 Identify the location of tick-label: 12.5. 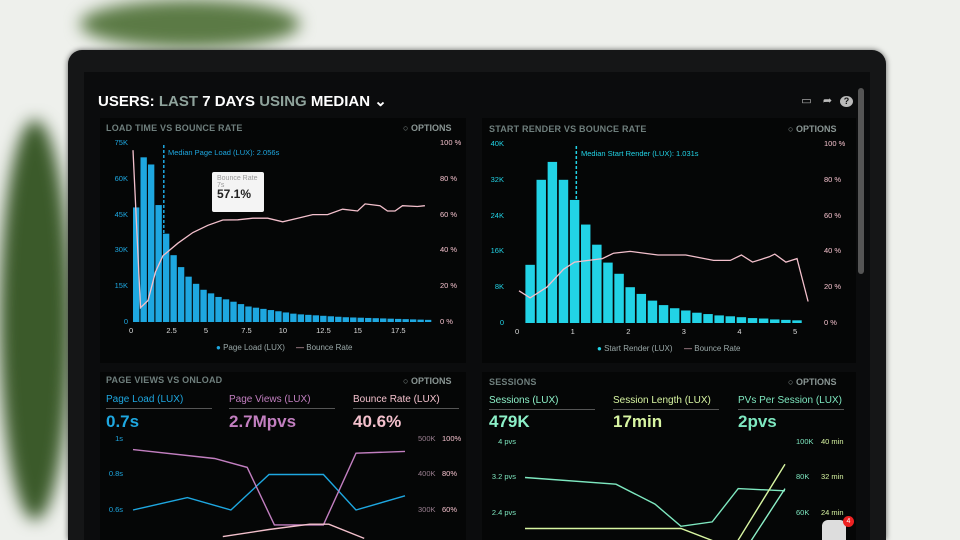
(323, 330).